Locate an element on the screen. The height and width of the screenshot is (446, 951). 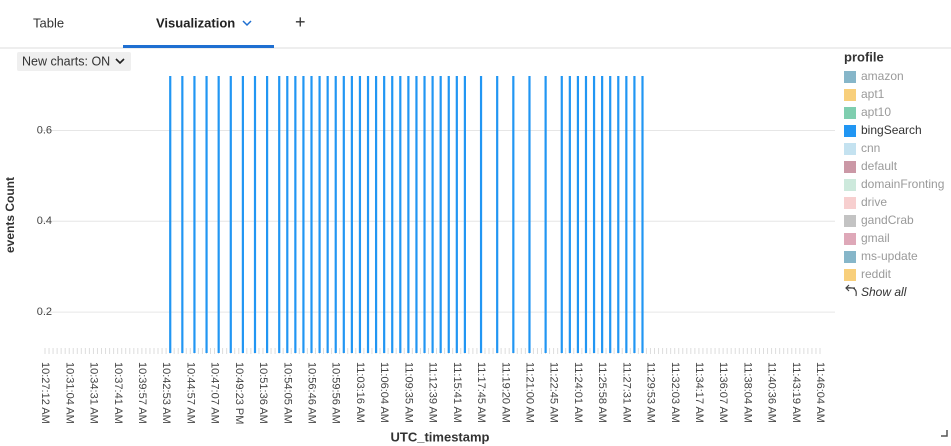
legend-label: ms-update is located at coordinates (889, 256).